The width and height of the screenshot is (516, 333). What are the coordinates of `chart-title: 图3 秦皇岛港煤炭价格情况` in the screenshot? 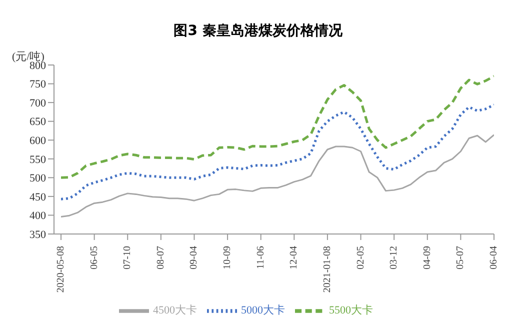 It's located at (258, 31).